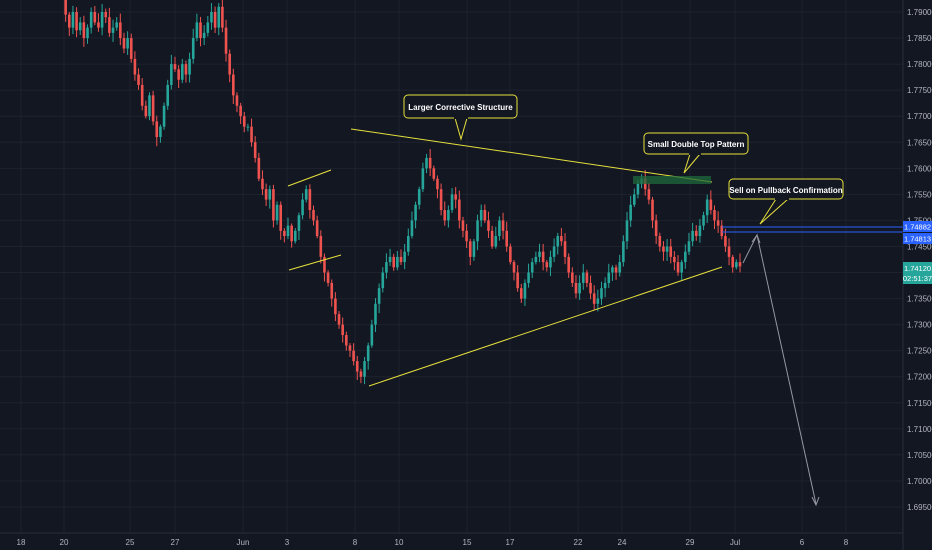 The image size is (932, 550). I want to click on time-tick-label: 6, so click(802, 542).